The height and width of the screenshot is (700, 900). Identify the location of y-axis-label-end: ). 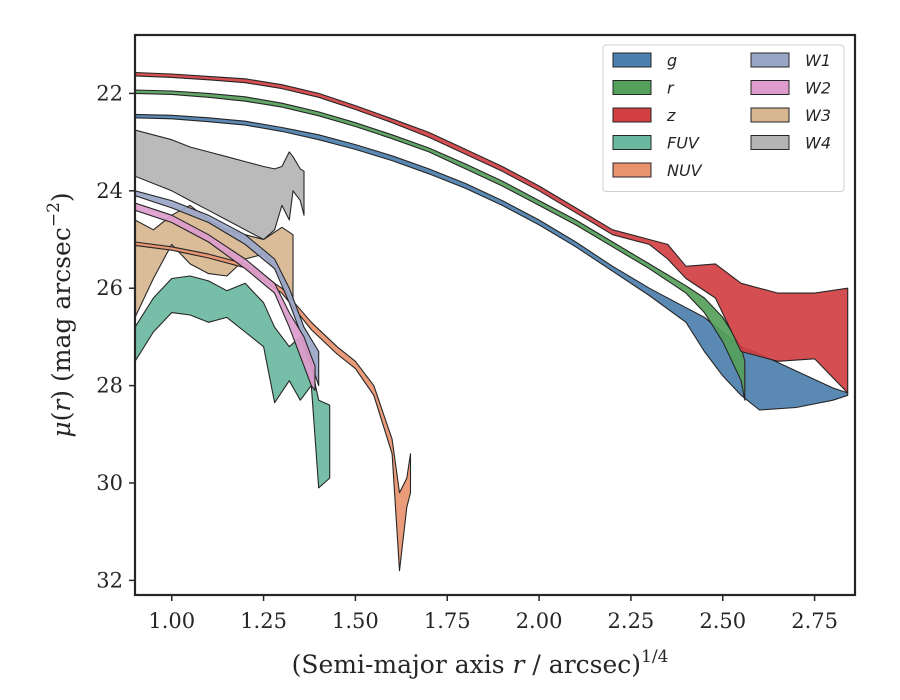
(61, 197).